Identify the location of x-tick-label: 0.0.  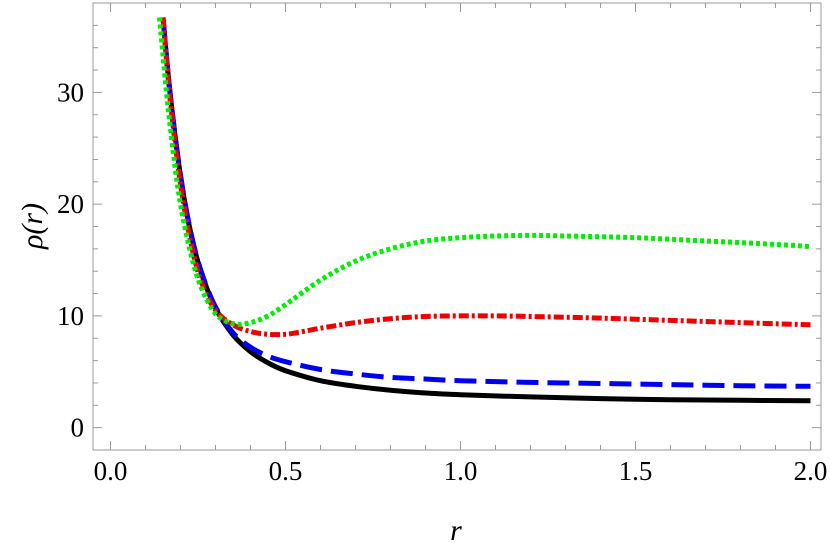
(111, 471).